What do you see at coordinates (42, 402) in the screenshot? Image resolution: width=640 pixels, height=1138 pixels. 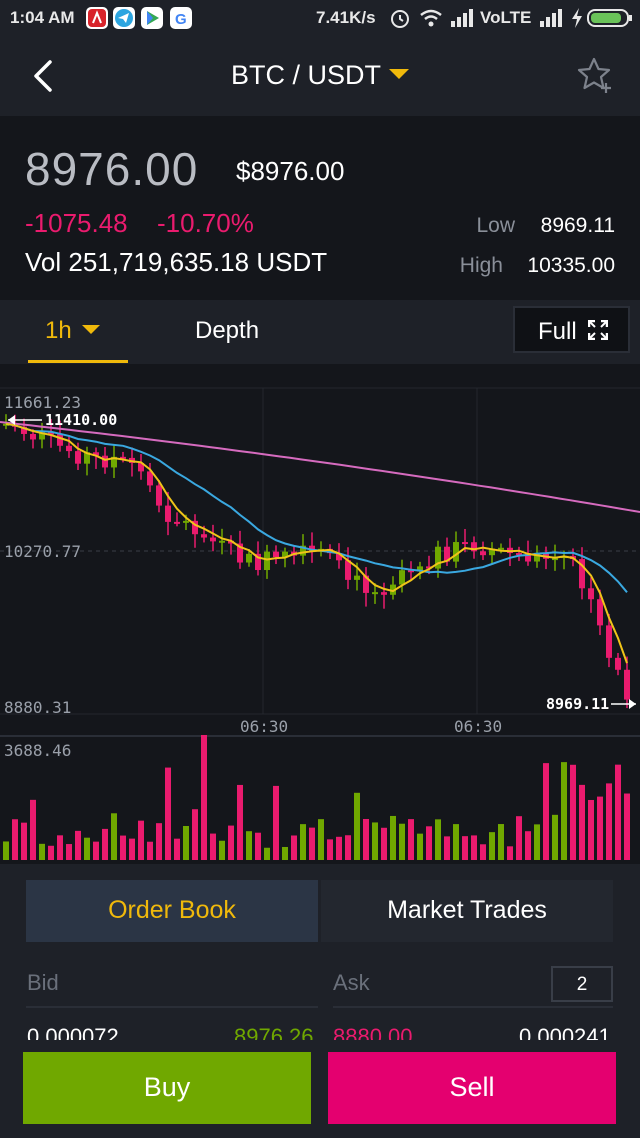 I see `y-label-top: 11661.23` at bounding box center [42, 402].